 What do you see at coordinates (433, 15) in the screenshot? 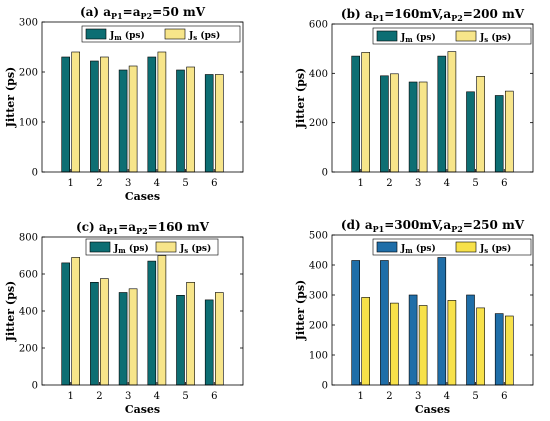
I see `chart-title: (b) aP1=160mV,aP2=200 mV` at bounding box center [433, 15].